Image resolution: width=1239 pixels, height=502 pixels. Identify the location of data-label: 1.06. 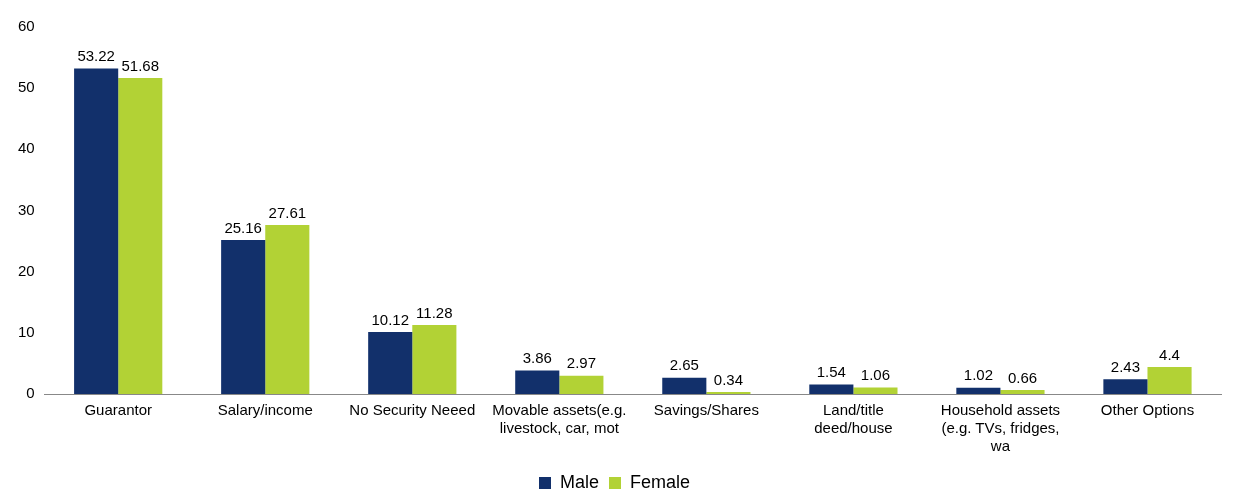
(875, 375).